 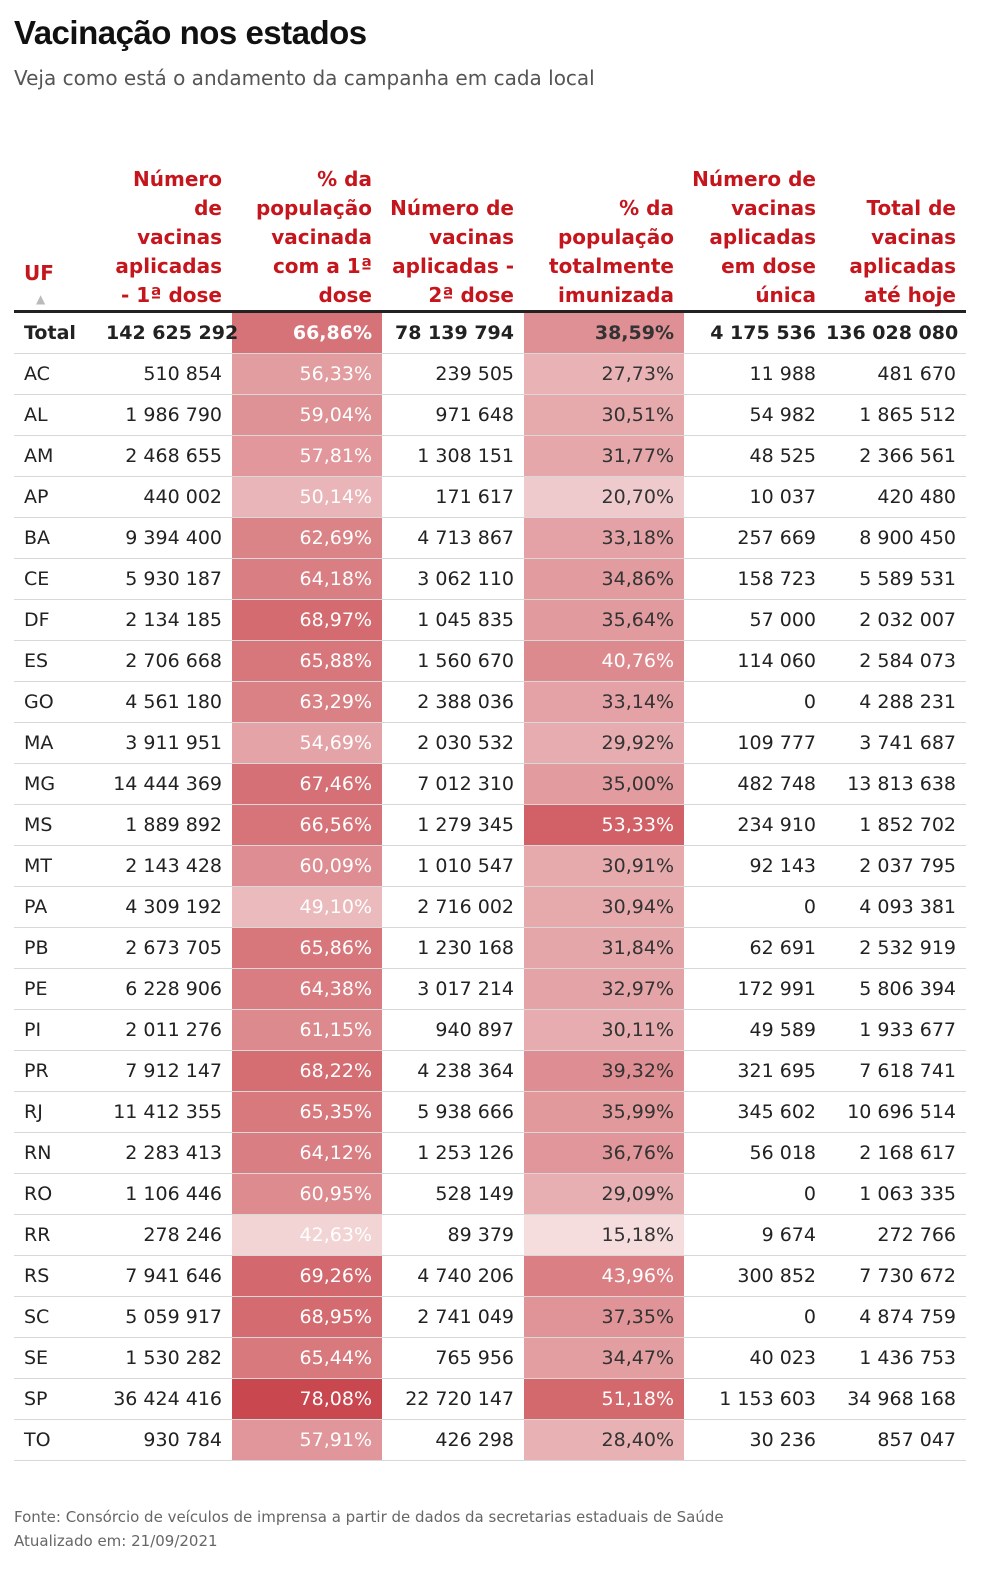 What do you see at coordinates (169, 784) in the screenshot?
I see `first-dose-cell: 14 444 369` at bounding box center [169, 784].